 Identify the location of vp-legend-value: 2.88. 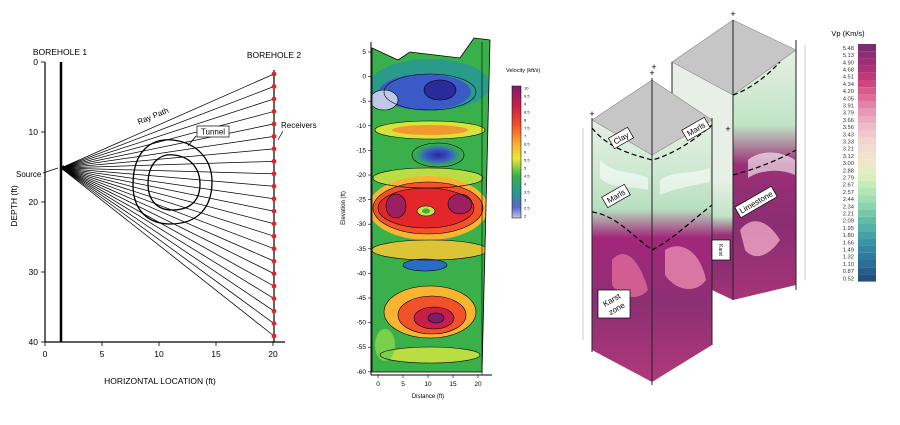
(848, 171).